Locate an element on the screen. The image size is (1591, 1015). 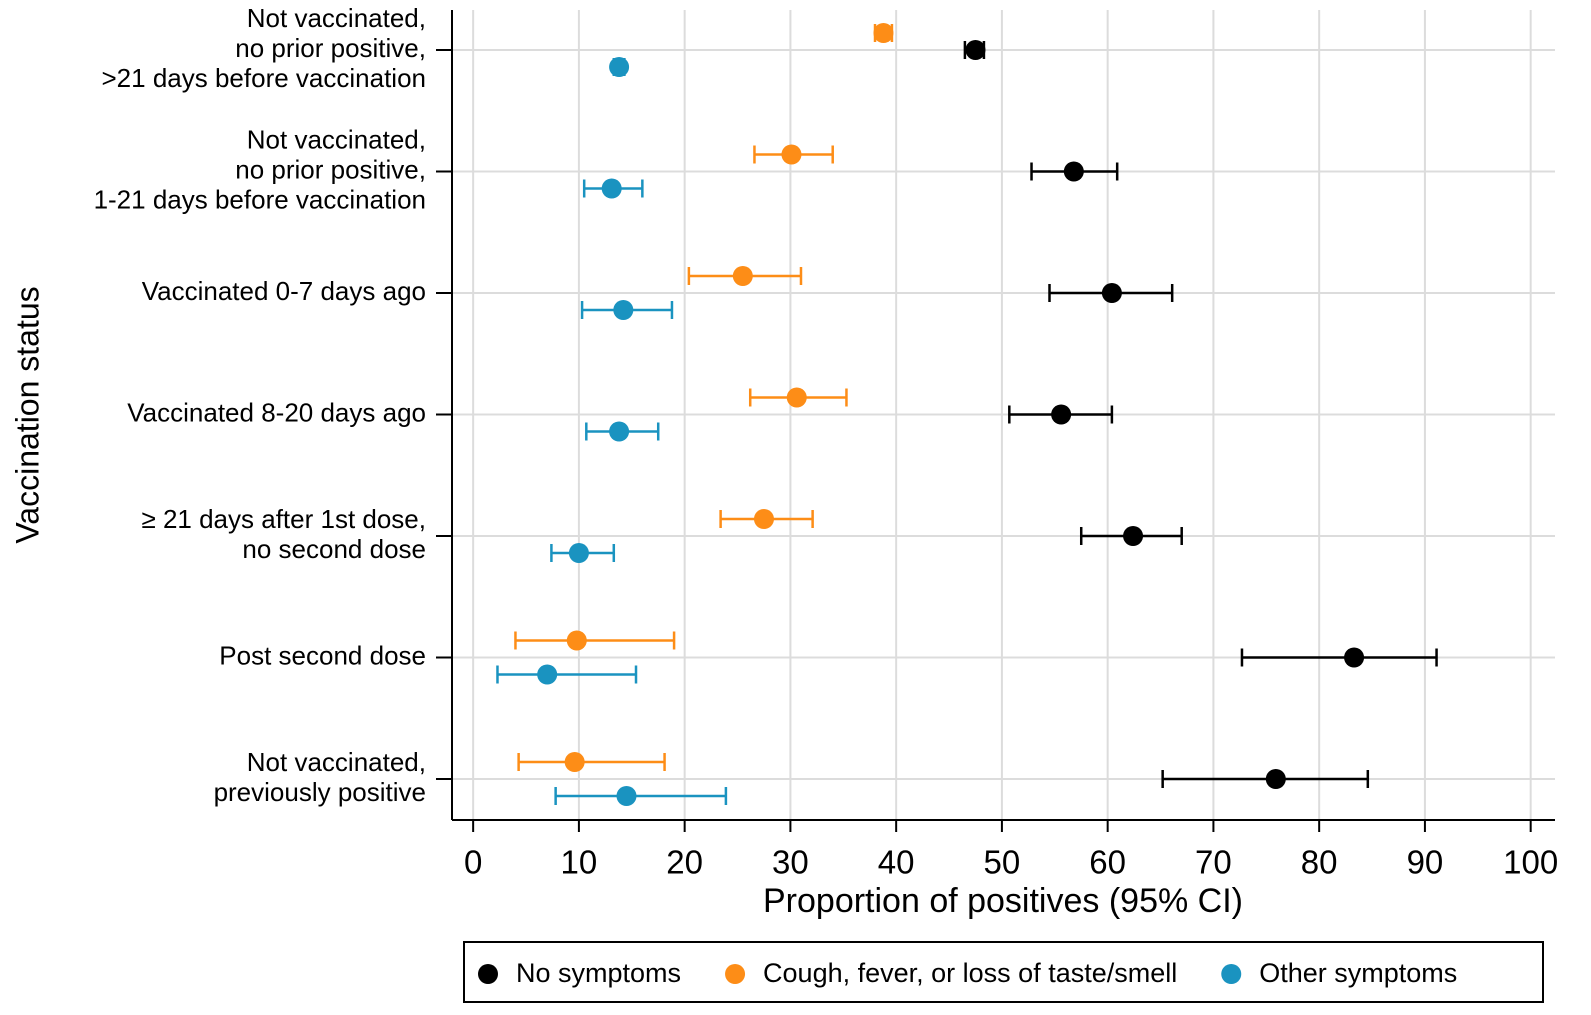
y-tick-label: Vaccinated 0-7 days ago is located at coordinates (284, 291).